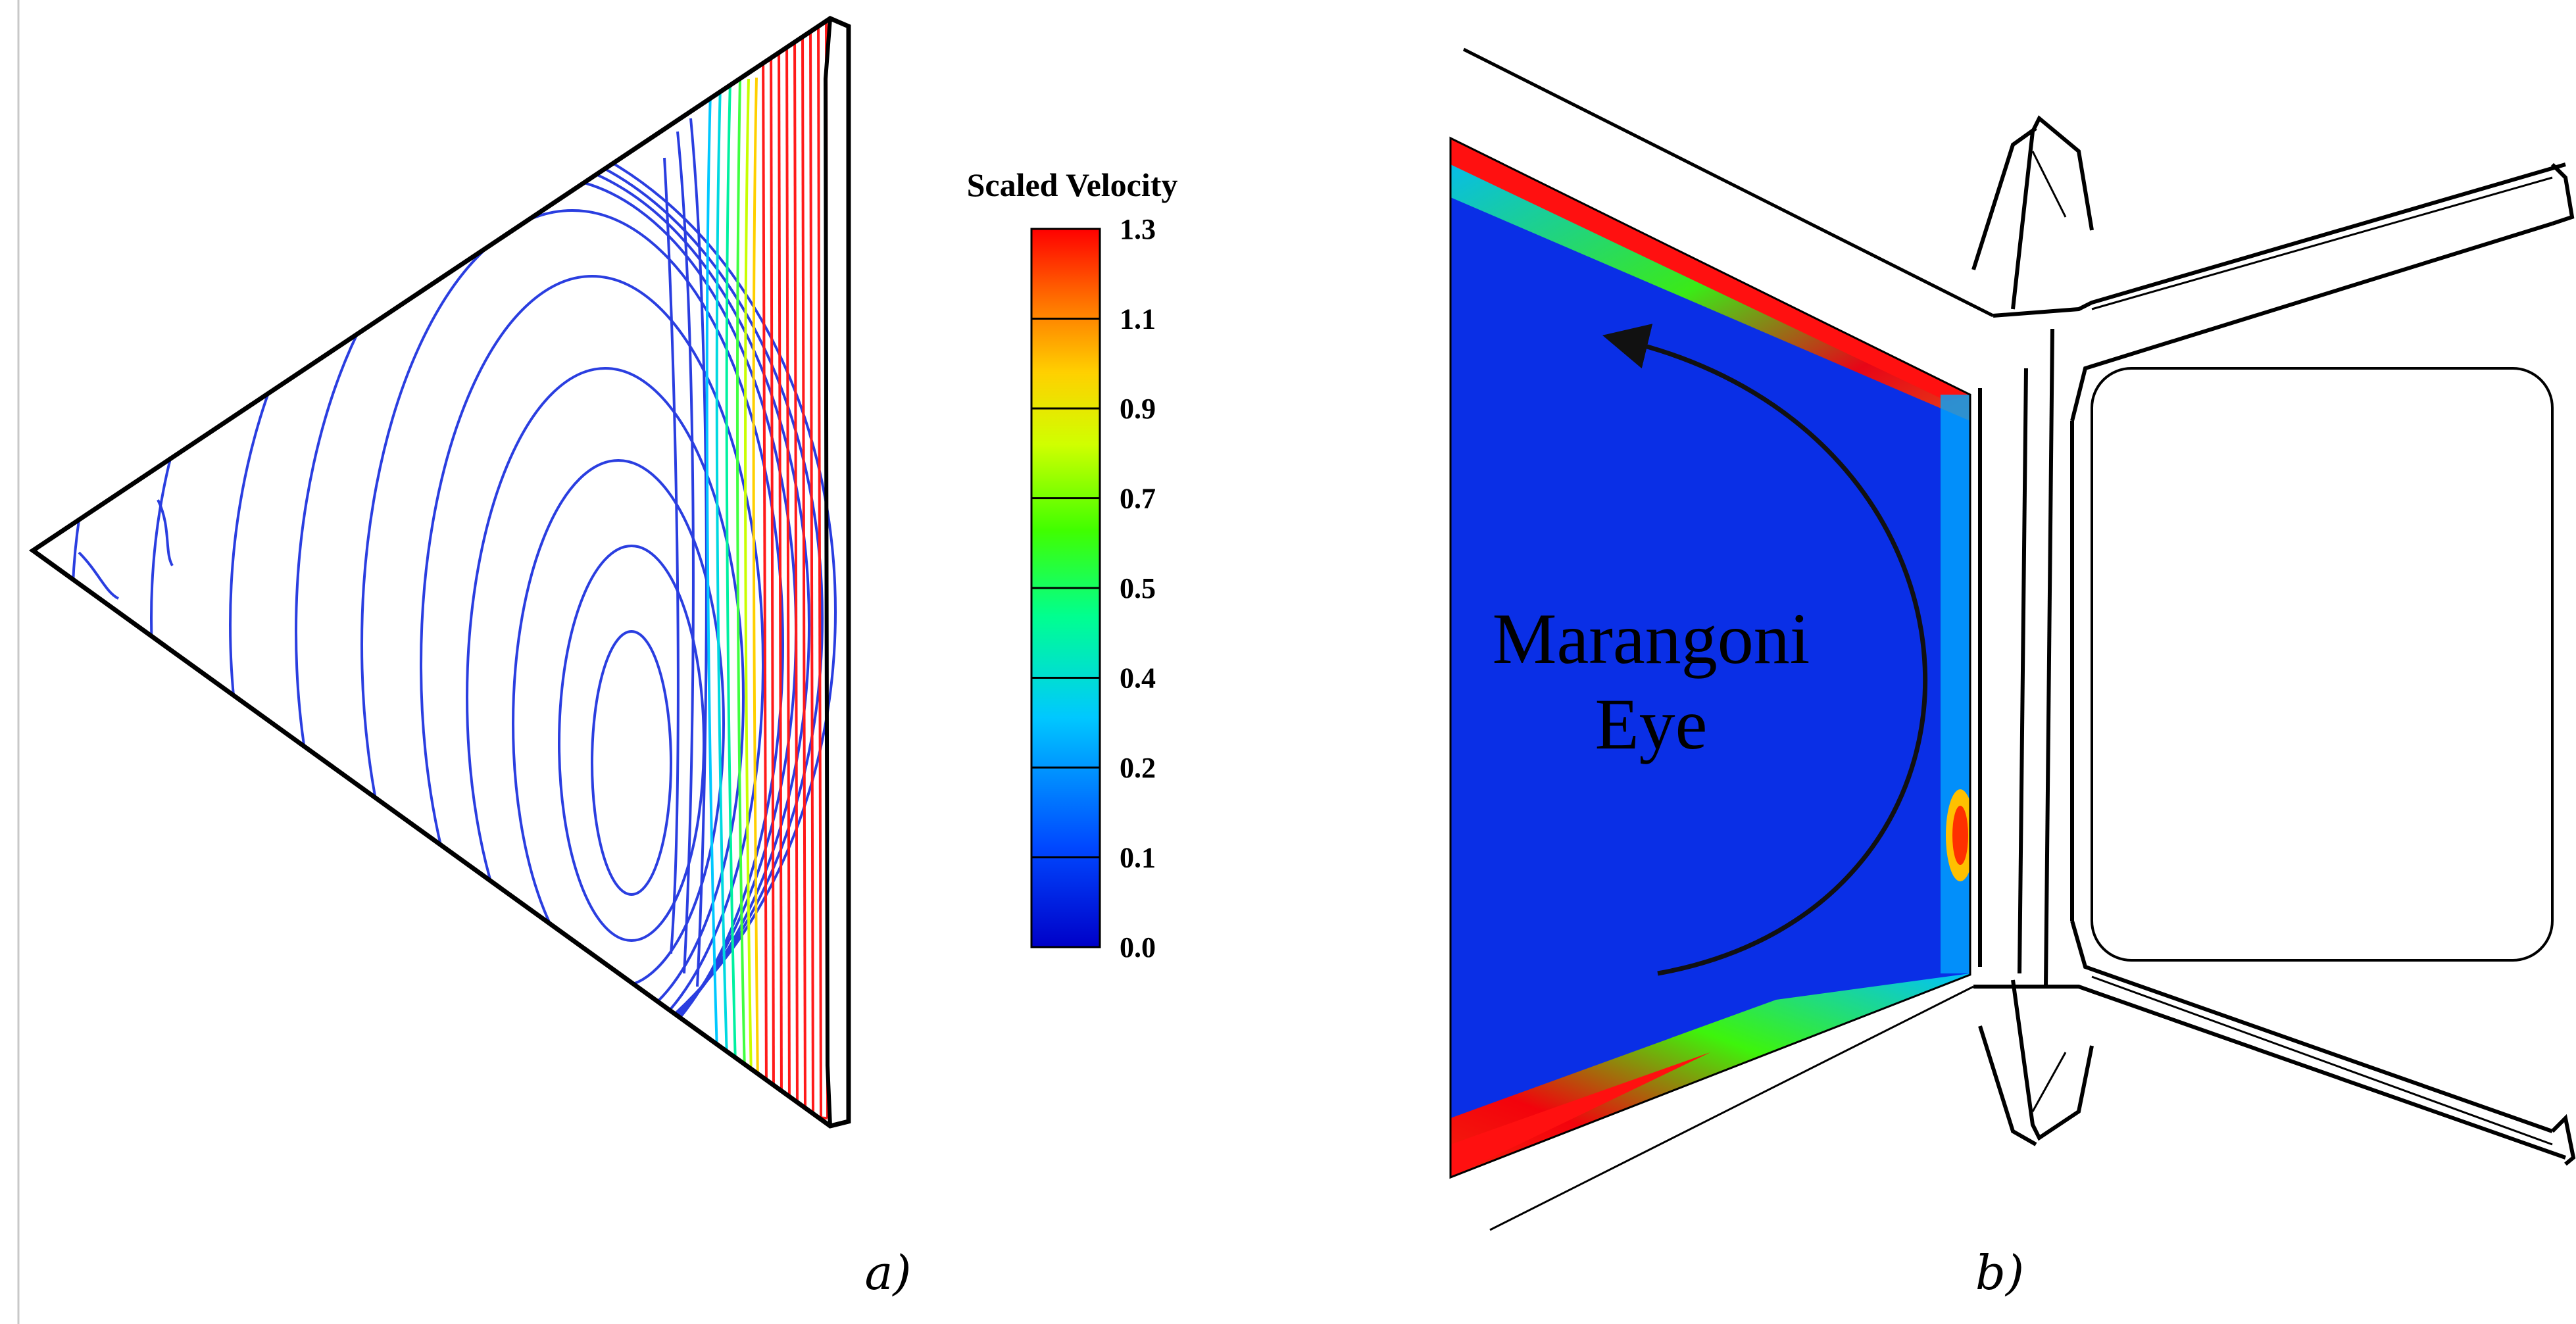 Image resolution: width=2576 pixels, height=1324 pixels. What do you see at coordinates (795, 570) in the screenshot?
I see `red-streamlines` at bounding box center [795, 570].